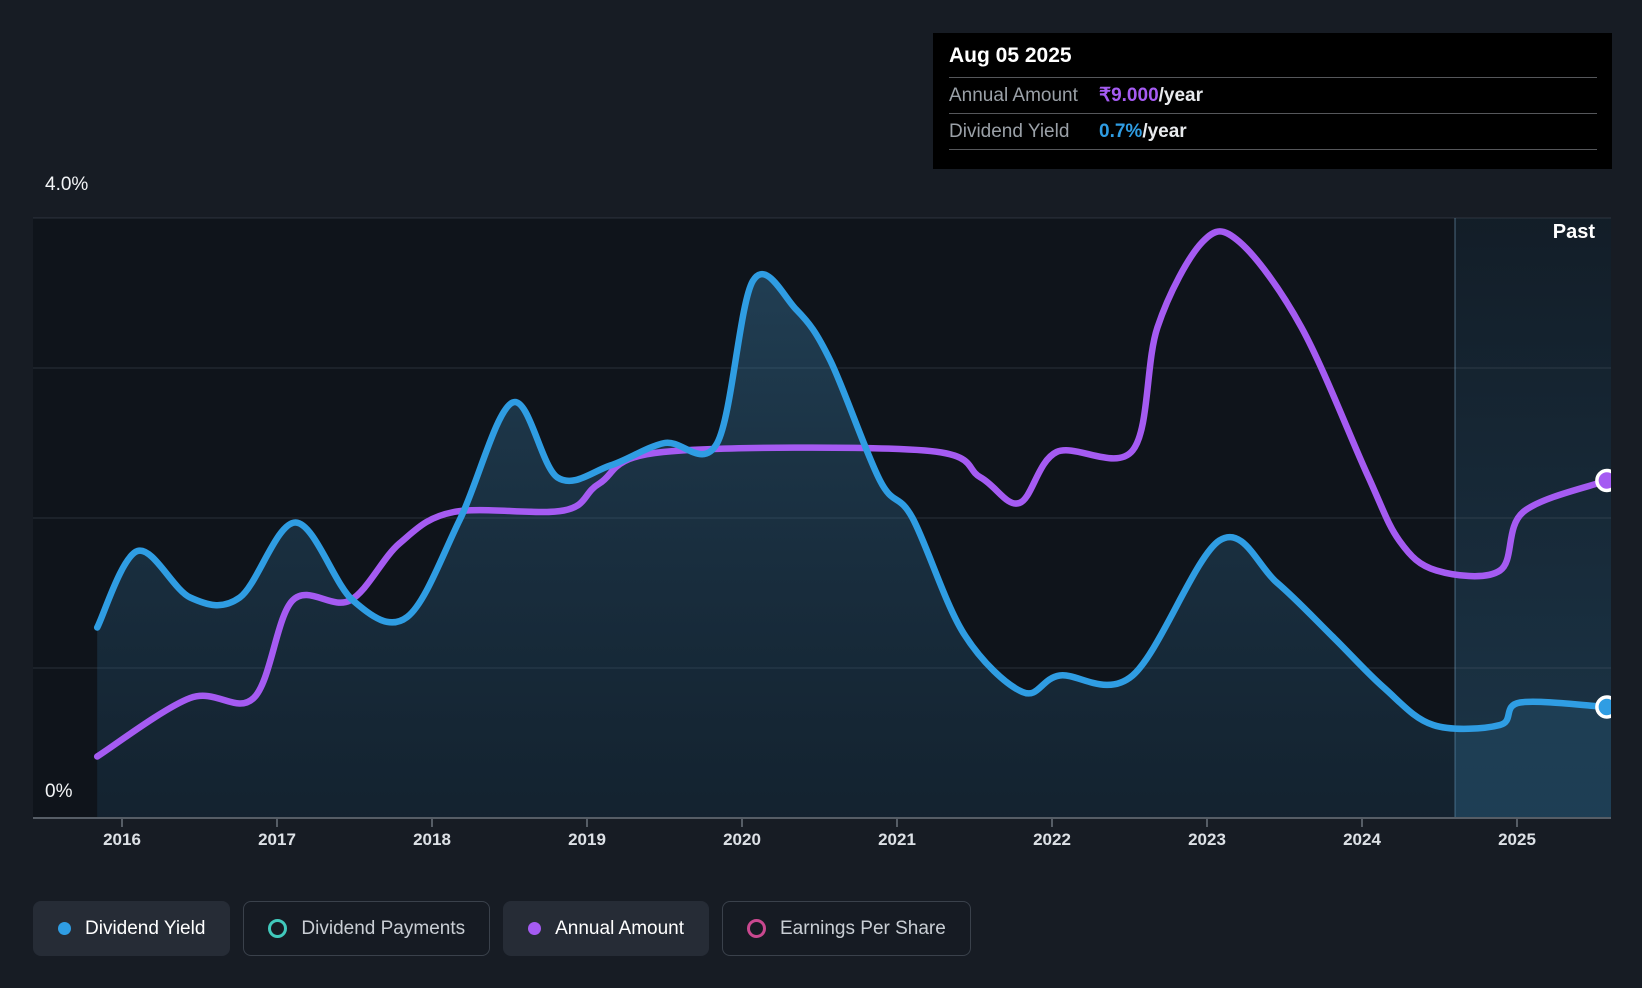 The image size is (1642, 988). What do you see at coordinates (432, 839) in the screenshot?
I see `x-tick-2018: 2018` at bounding box center [432, 839].